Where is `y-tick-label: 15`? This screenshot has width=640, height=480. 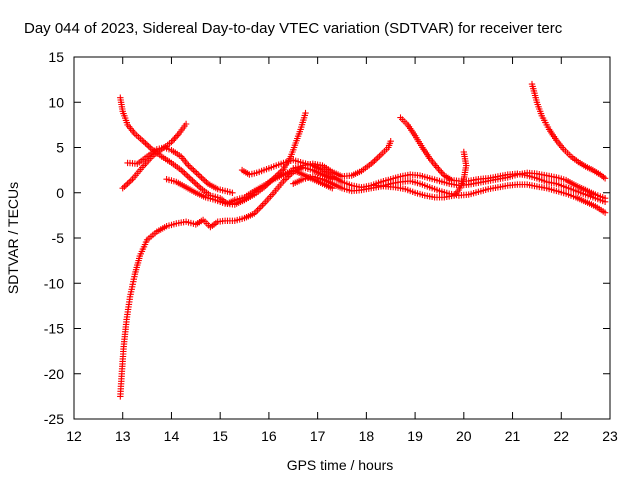 y-tick-label: 15 is located at coordinates (56, 57).